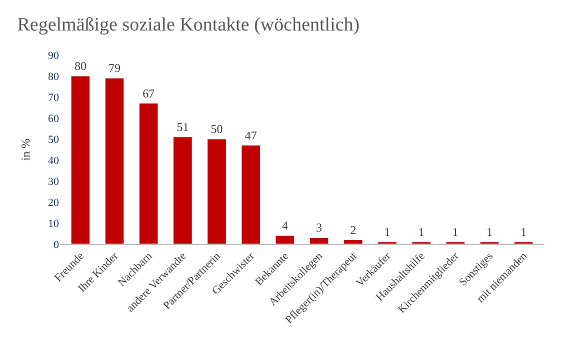 This screenshot has width=574, height=344. Describe the element at coordinates (54, 224) in the screenshot. I see `y-tick-label: 10` at that location.